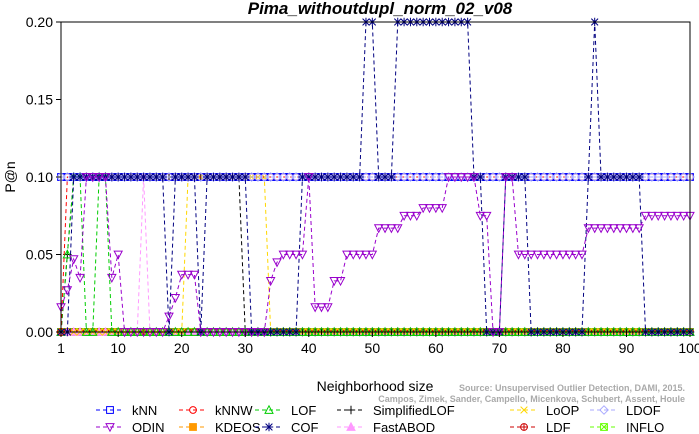  What do you see at coordinates (39, 332) in the screenshot?
I see `y-tick-label: 0.00` at bounding box center [39, 332].